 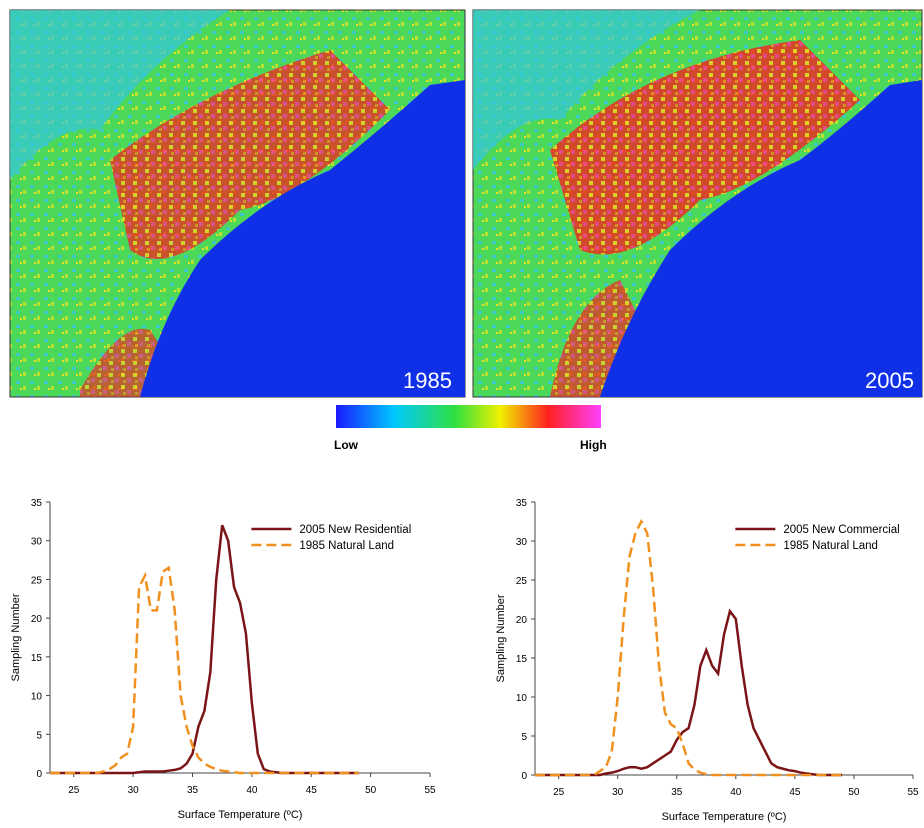 What do you see at coordinates (889, 380) in the screenshot?
I see `map-year: 2005` at bounding box center [889, 380].